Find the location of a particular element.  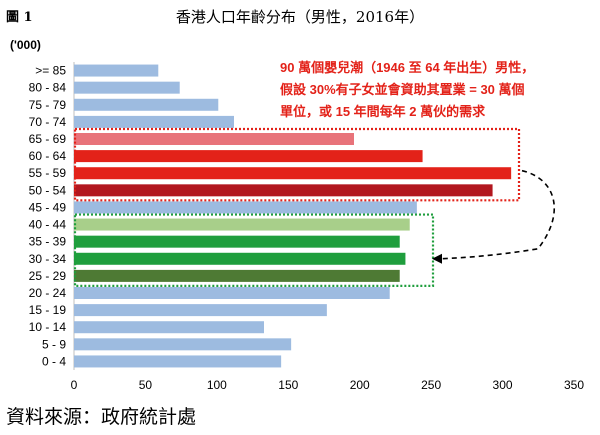

category-label: 25 - 29 is located at coordinates (48, 276).